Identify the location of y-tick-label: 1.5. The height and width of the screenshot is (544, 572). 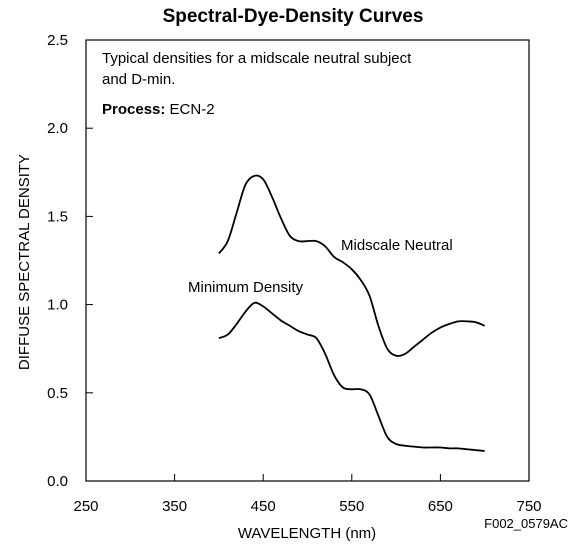
(57, 216).